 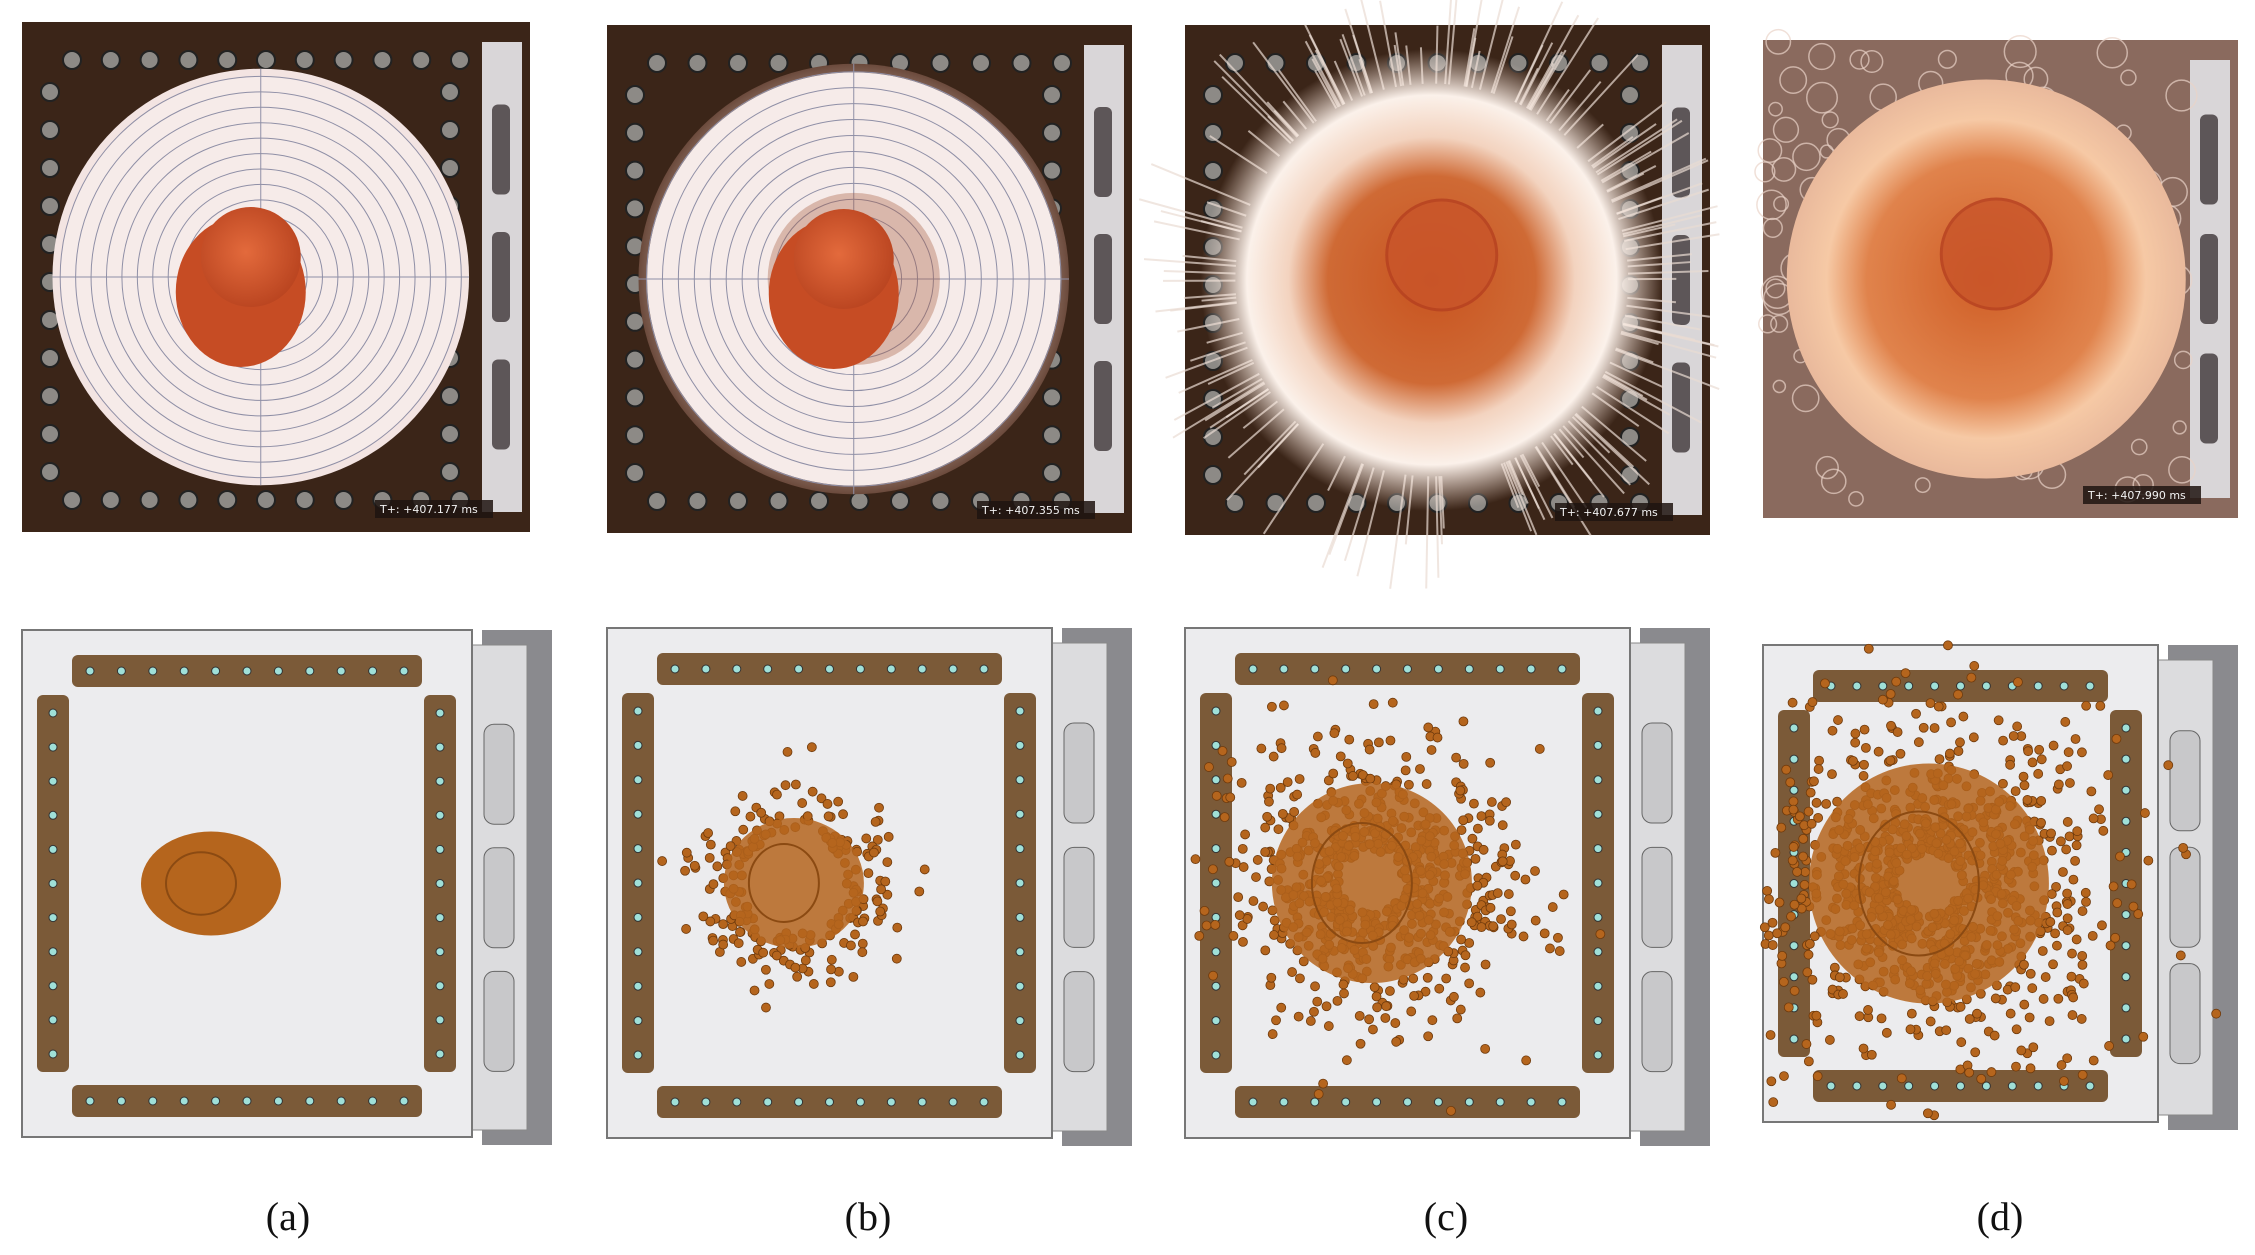 What do you see at coordinates (1036, 510) in the screenshot?
I see `timestamp-bg` at bounding box center [1036, 510].